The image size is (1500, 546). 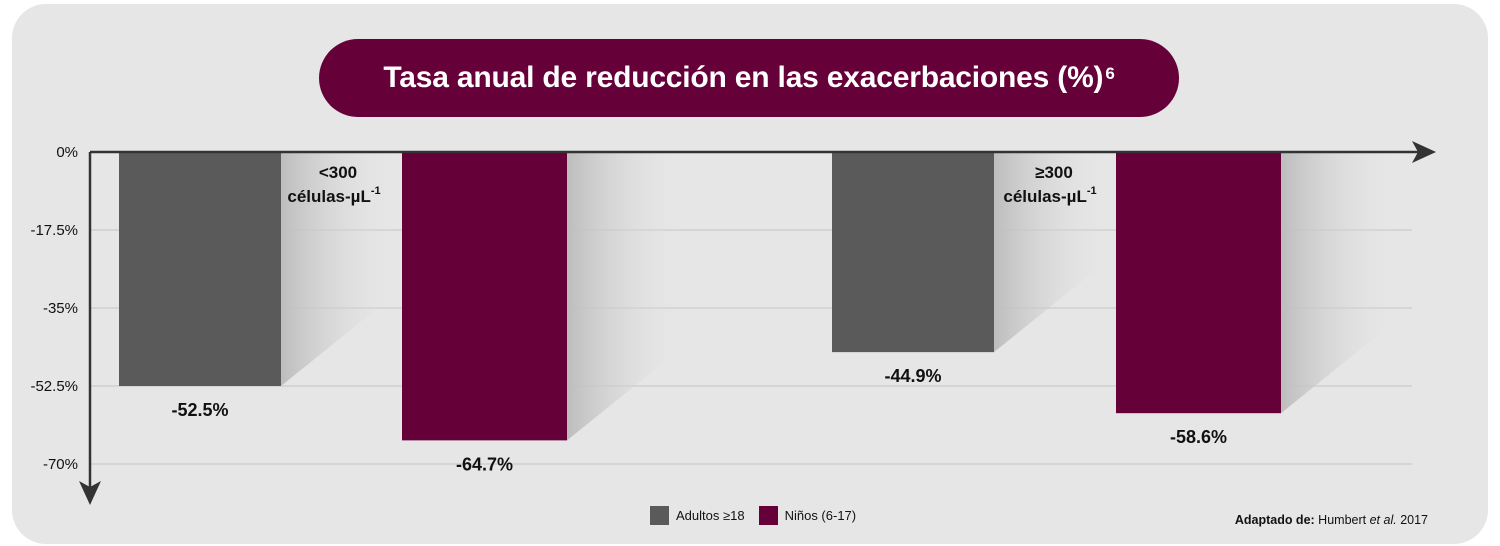 I want to click on category-label-1-unit: células-µL, so click(x=329, y=196).